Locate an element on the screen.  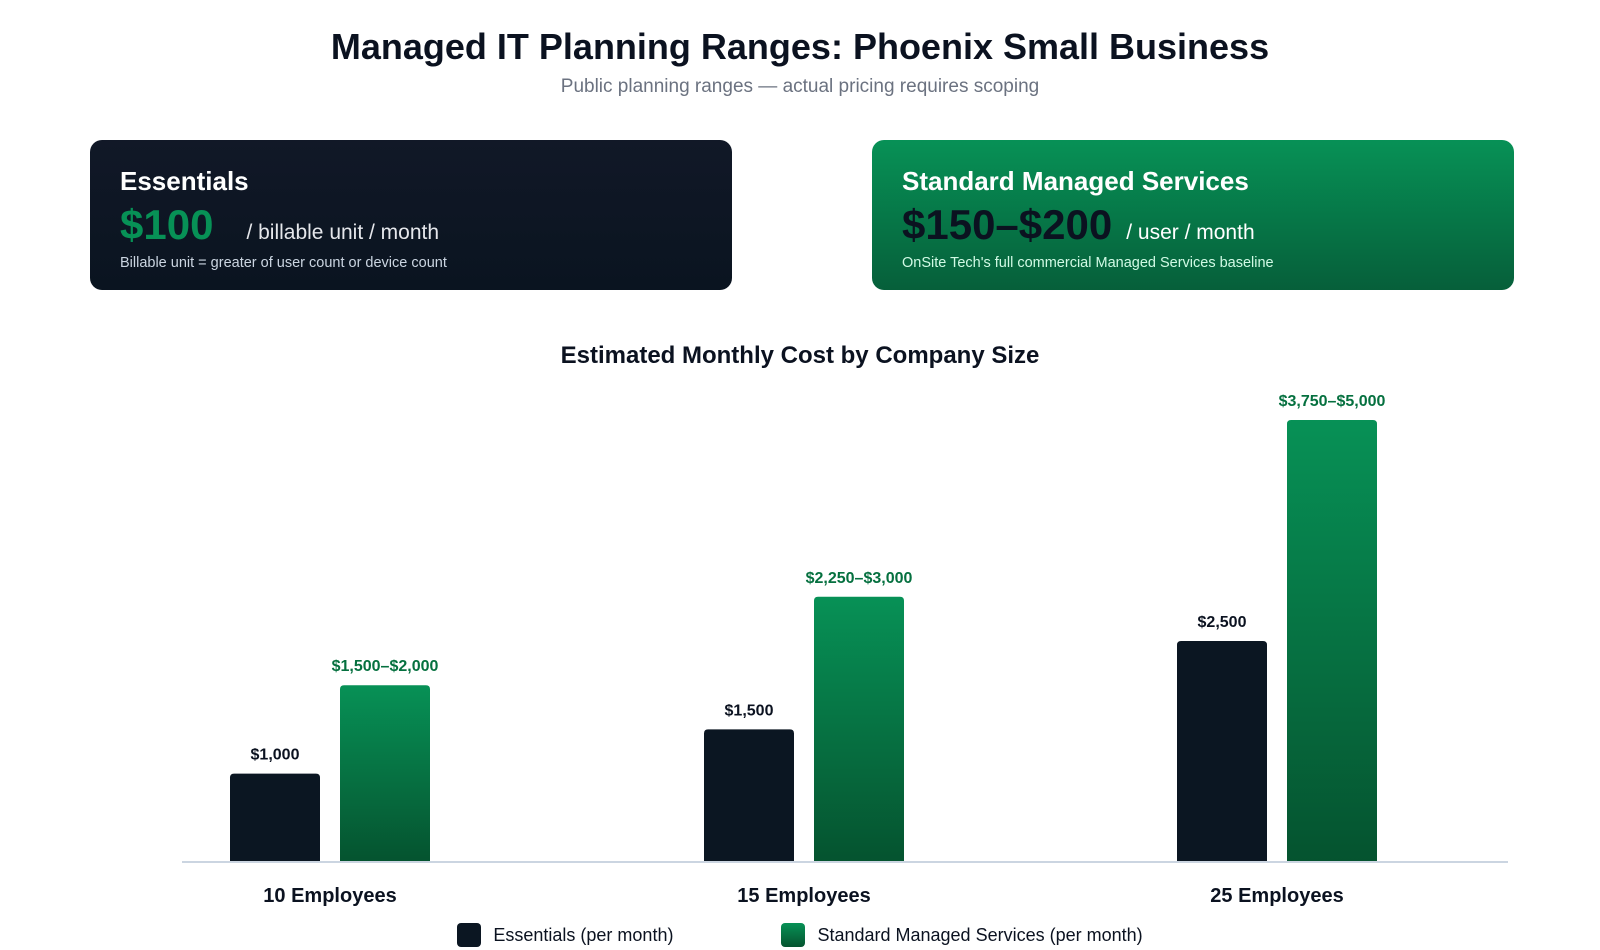
category-label-10-employees: 10 Employees is located at coordinates (329, 896).